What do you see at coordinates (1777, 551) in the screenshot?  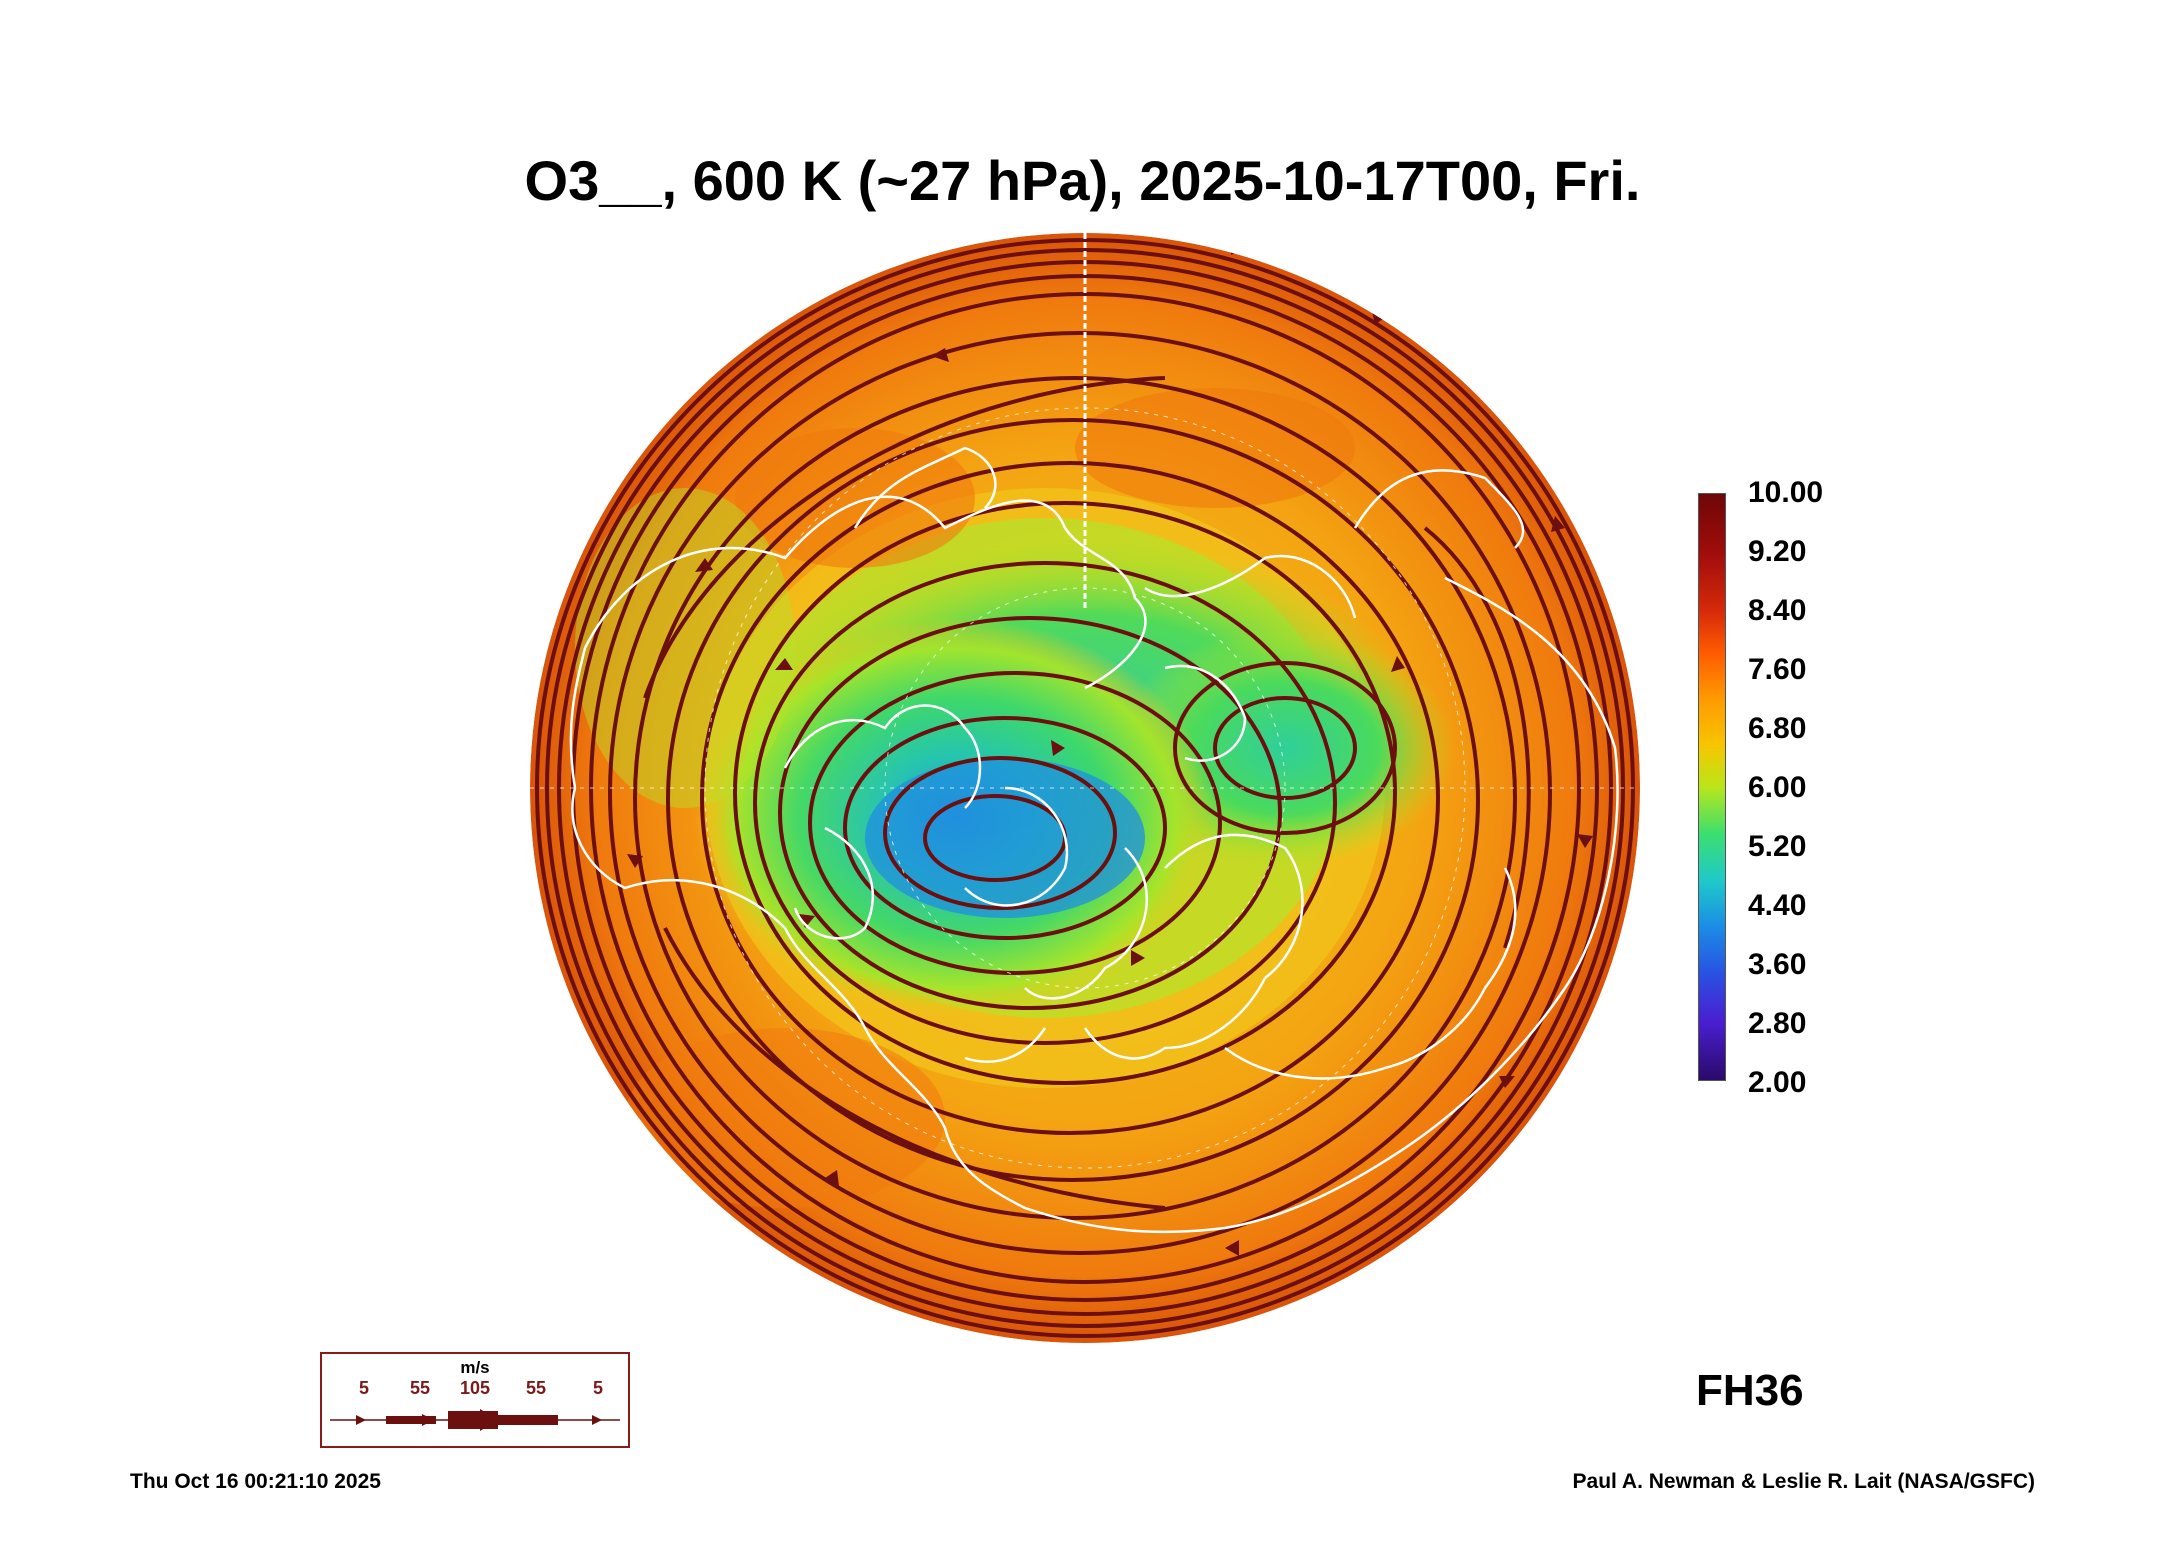 I see `colorbar-label: 9.20` at bounding box center [1777, 551].